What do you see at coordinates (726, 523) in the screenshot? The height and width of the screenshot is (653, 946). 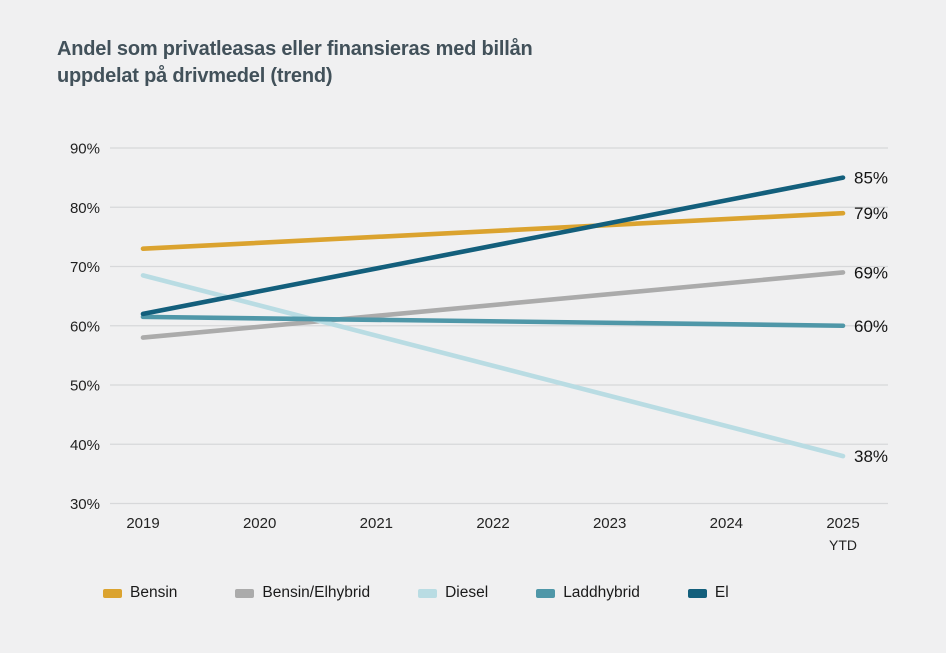 I see `x-axis-label-2024: 2024` at bounding box center [726, 523].